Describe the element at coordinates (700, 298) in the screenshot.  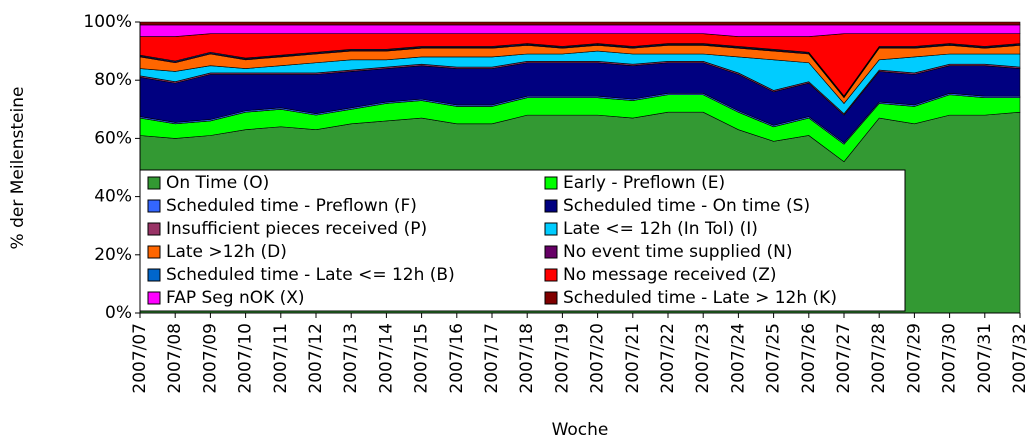
I see `legend-label: Scheduled time - Late > 12h (K)` at that location.